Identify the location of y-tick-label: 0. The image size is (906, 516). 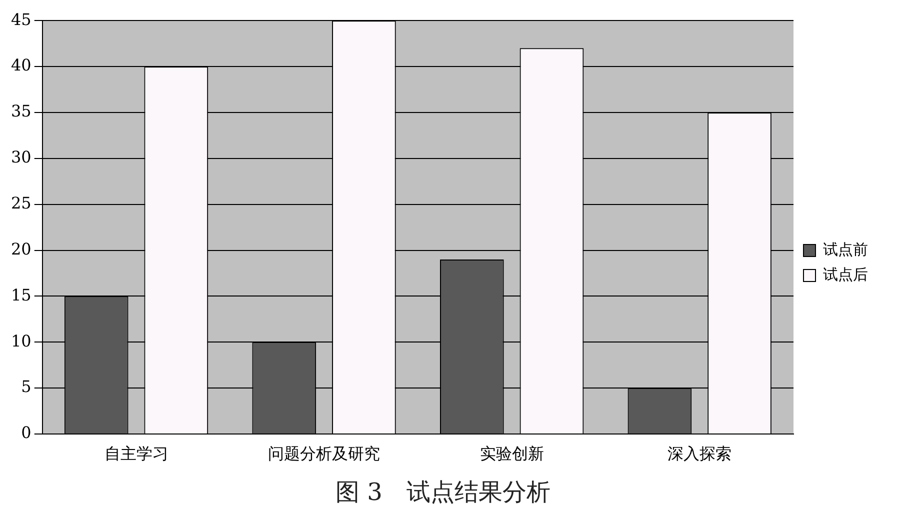
(26, 432).